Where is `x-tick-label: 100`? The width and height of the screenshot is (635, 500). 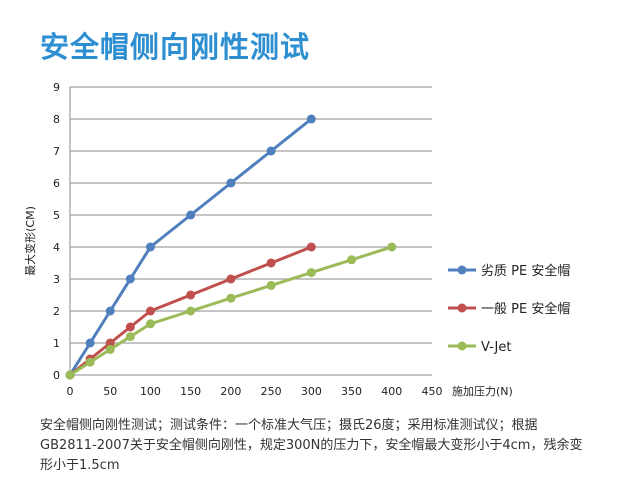
x-tick-label: 100 is located at coordinates (150, 391).